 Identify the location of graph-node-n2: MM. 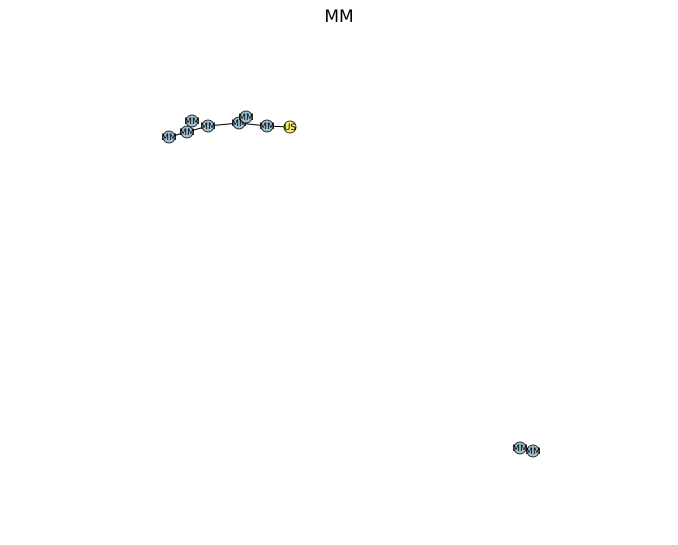
(192, 121).